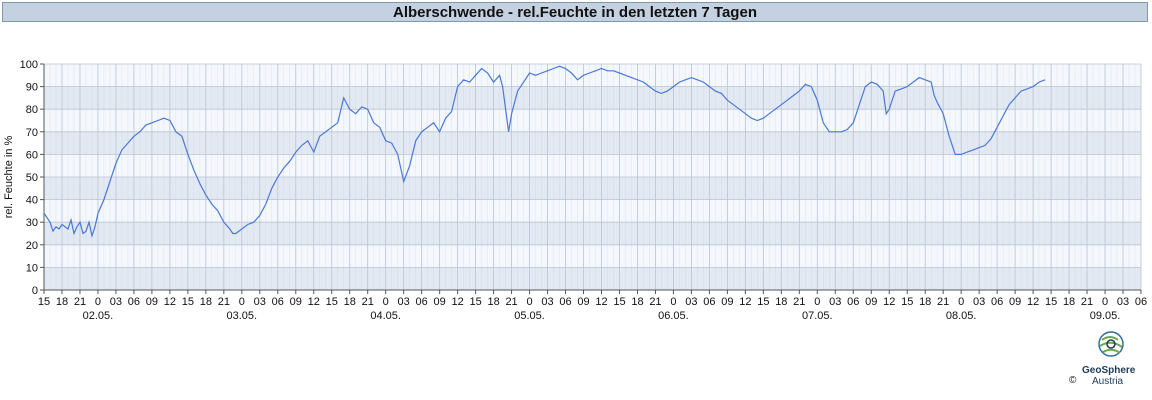  I want to click on y-tick-label: 100, so click(29, 65).